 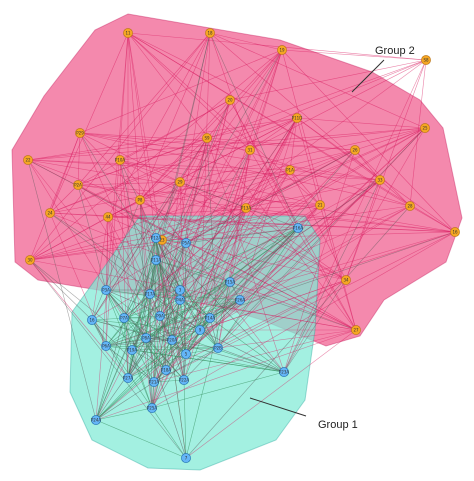 What do you see at coordinates (230, 282) in the screenshot?
I see `group1-node: P15A` at bounding box center [230, 282].